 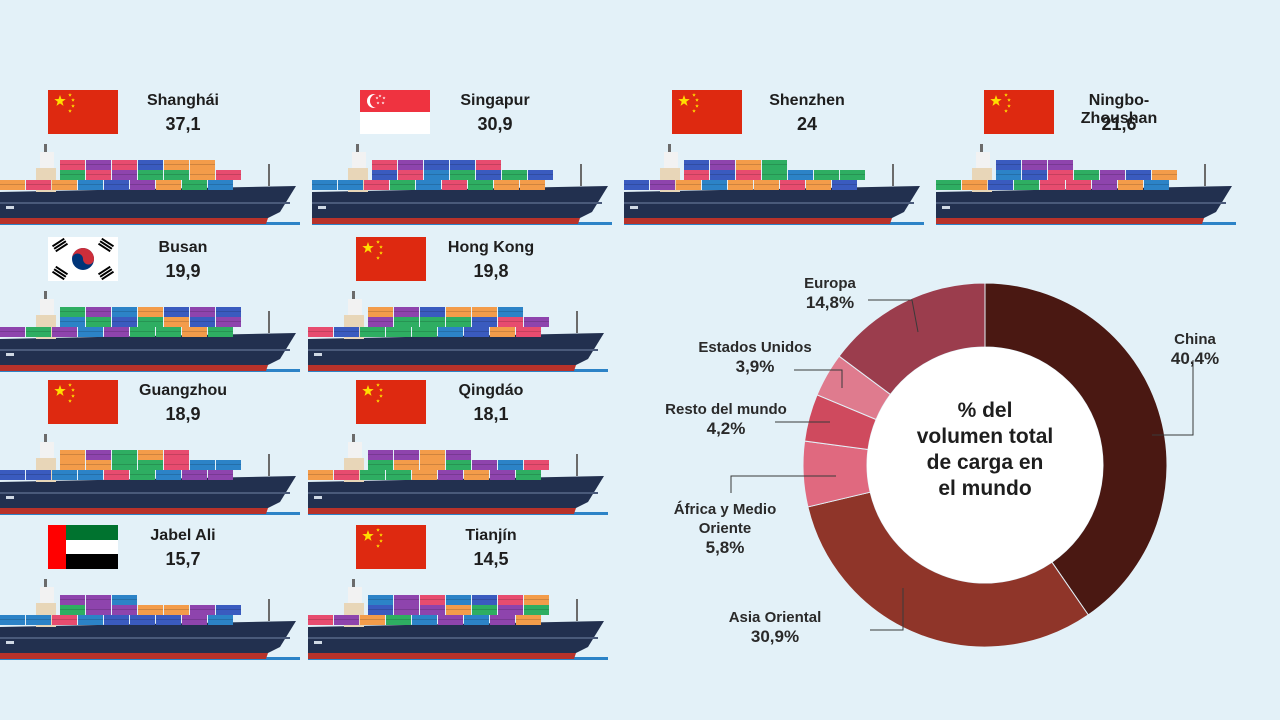 What do you see at coordinates (491, 247) in the screenshot?
I see `port-name: Hong Kong` at bounding box center [491, 247].